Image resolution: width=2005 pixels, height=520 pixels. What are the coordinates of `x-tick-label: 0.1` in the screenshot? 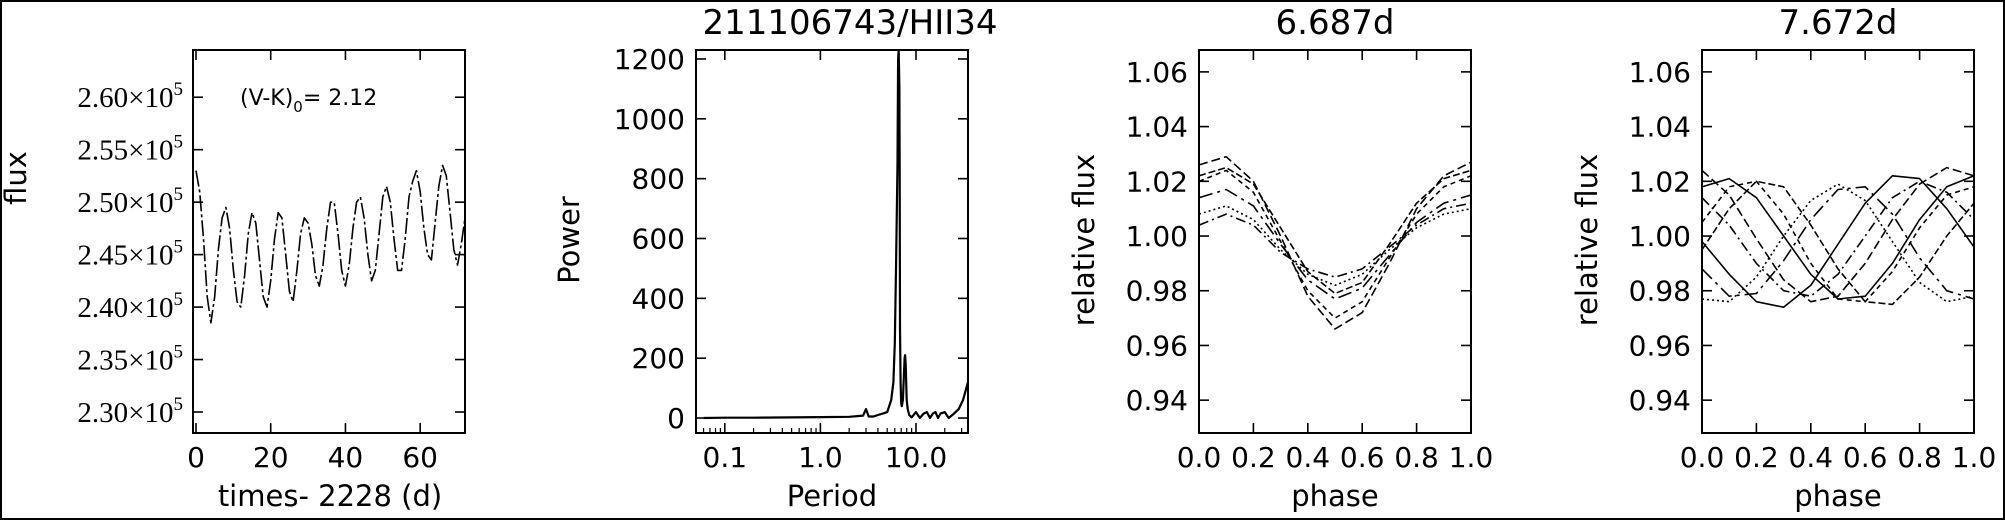 It's located at (725, 457).